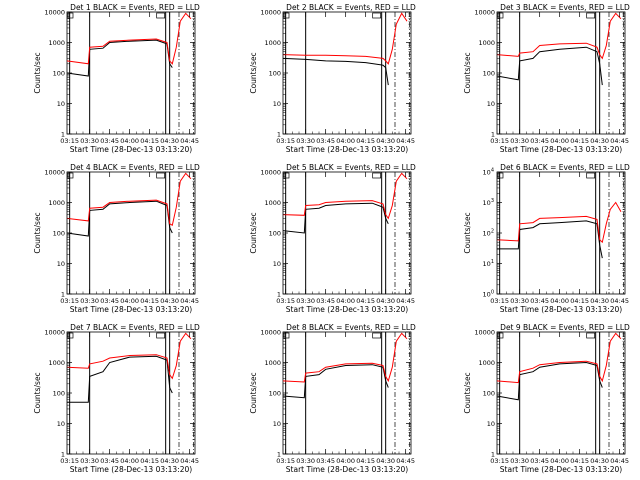  Describe the element at coordinates (492, 201) in the screenshot. I see `y-tick-exponent: 3` at that location.